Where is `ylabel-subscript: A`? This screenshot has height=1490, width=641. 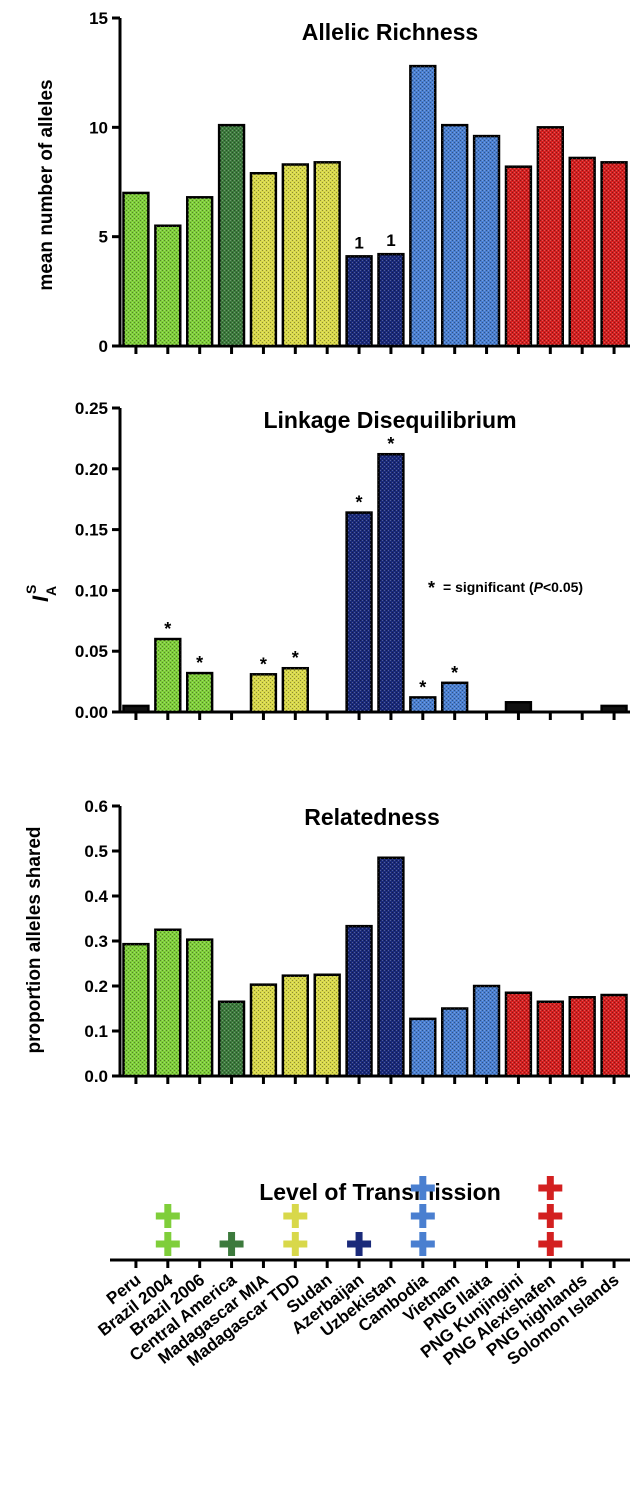 ylabel-subscript: A is located at coordinates (51, 591).